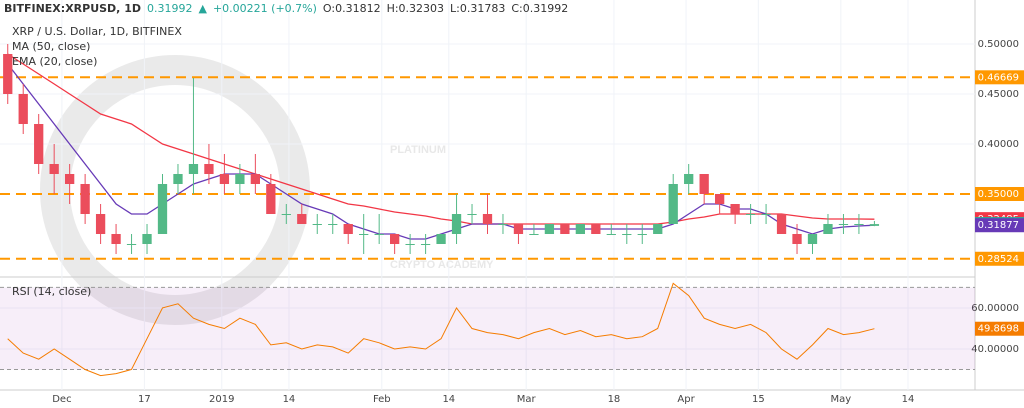 This screenshot has width=1024, height=408. Describe the element at coordinates (840, 399) in the screenshot. I see `x-tick-label: May` at that location.